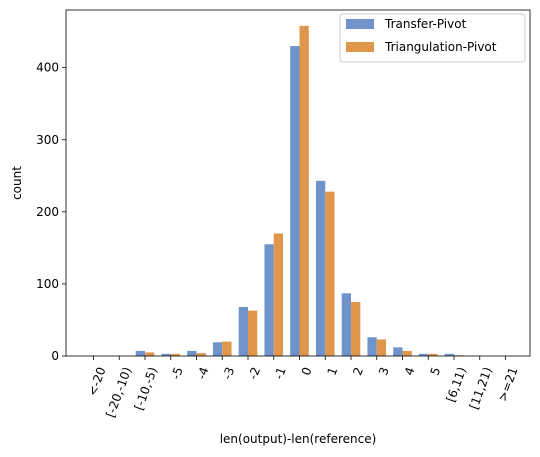 This screenshot has width=540, height=457. I want to click on legend-label-triangulation-pivot: Triangulation-Pivot, so click(440, 47).